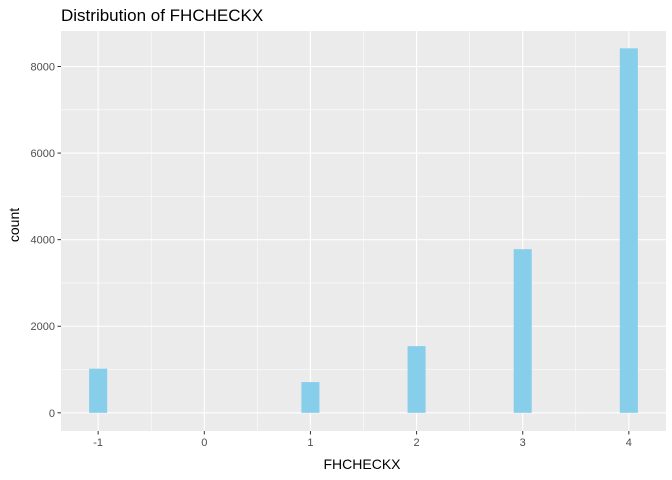  I want to click on chart-title: Distribution of FHCHECKX, so click(162, 15).